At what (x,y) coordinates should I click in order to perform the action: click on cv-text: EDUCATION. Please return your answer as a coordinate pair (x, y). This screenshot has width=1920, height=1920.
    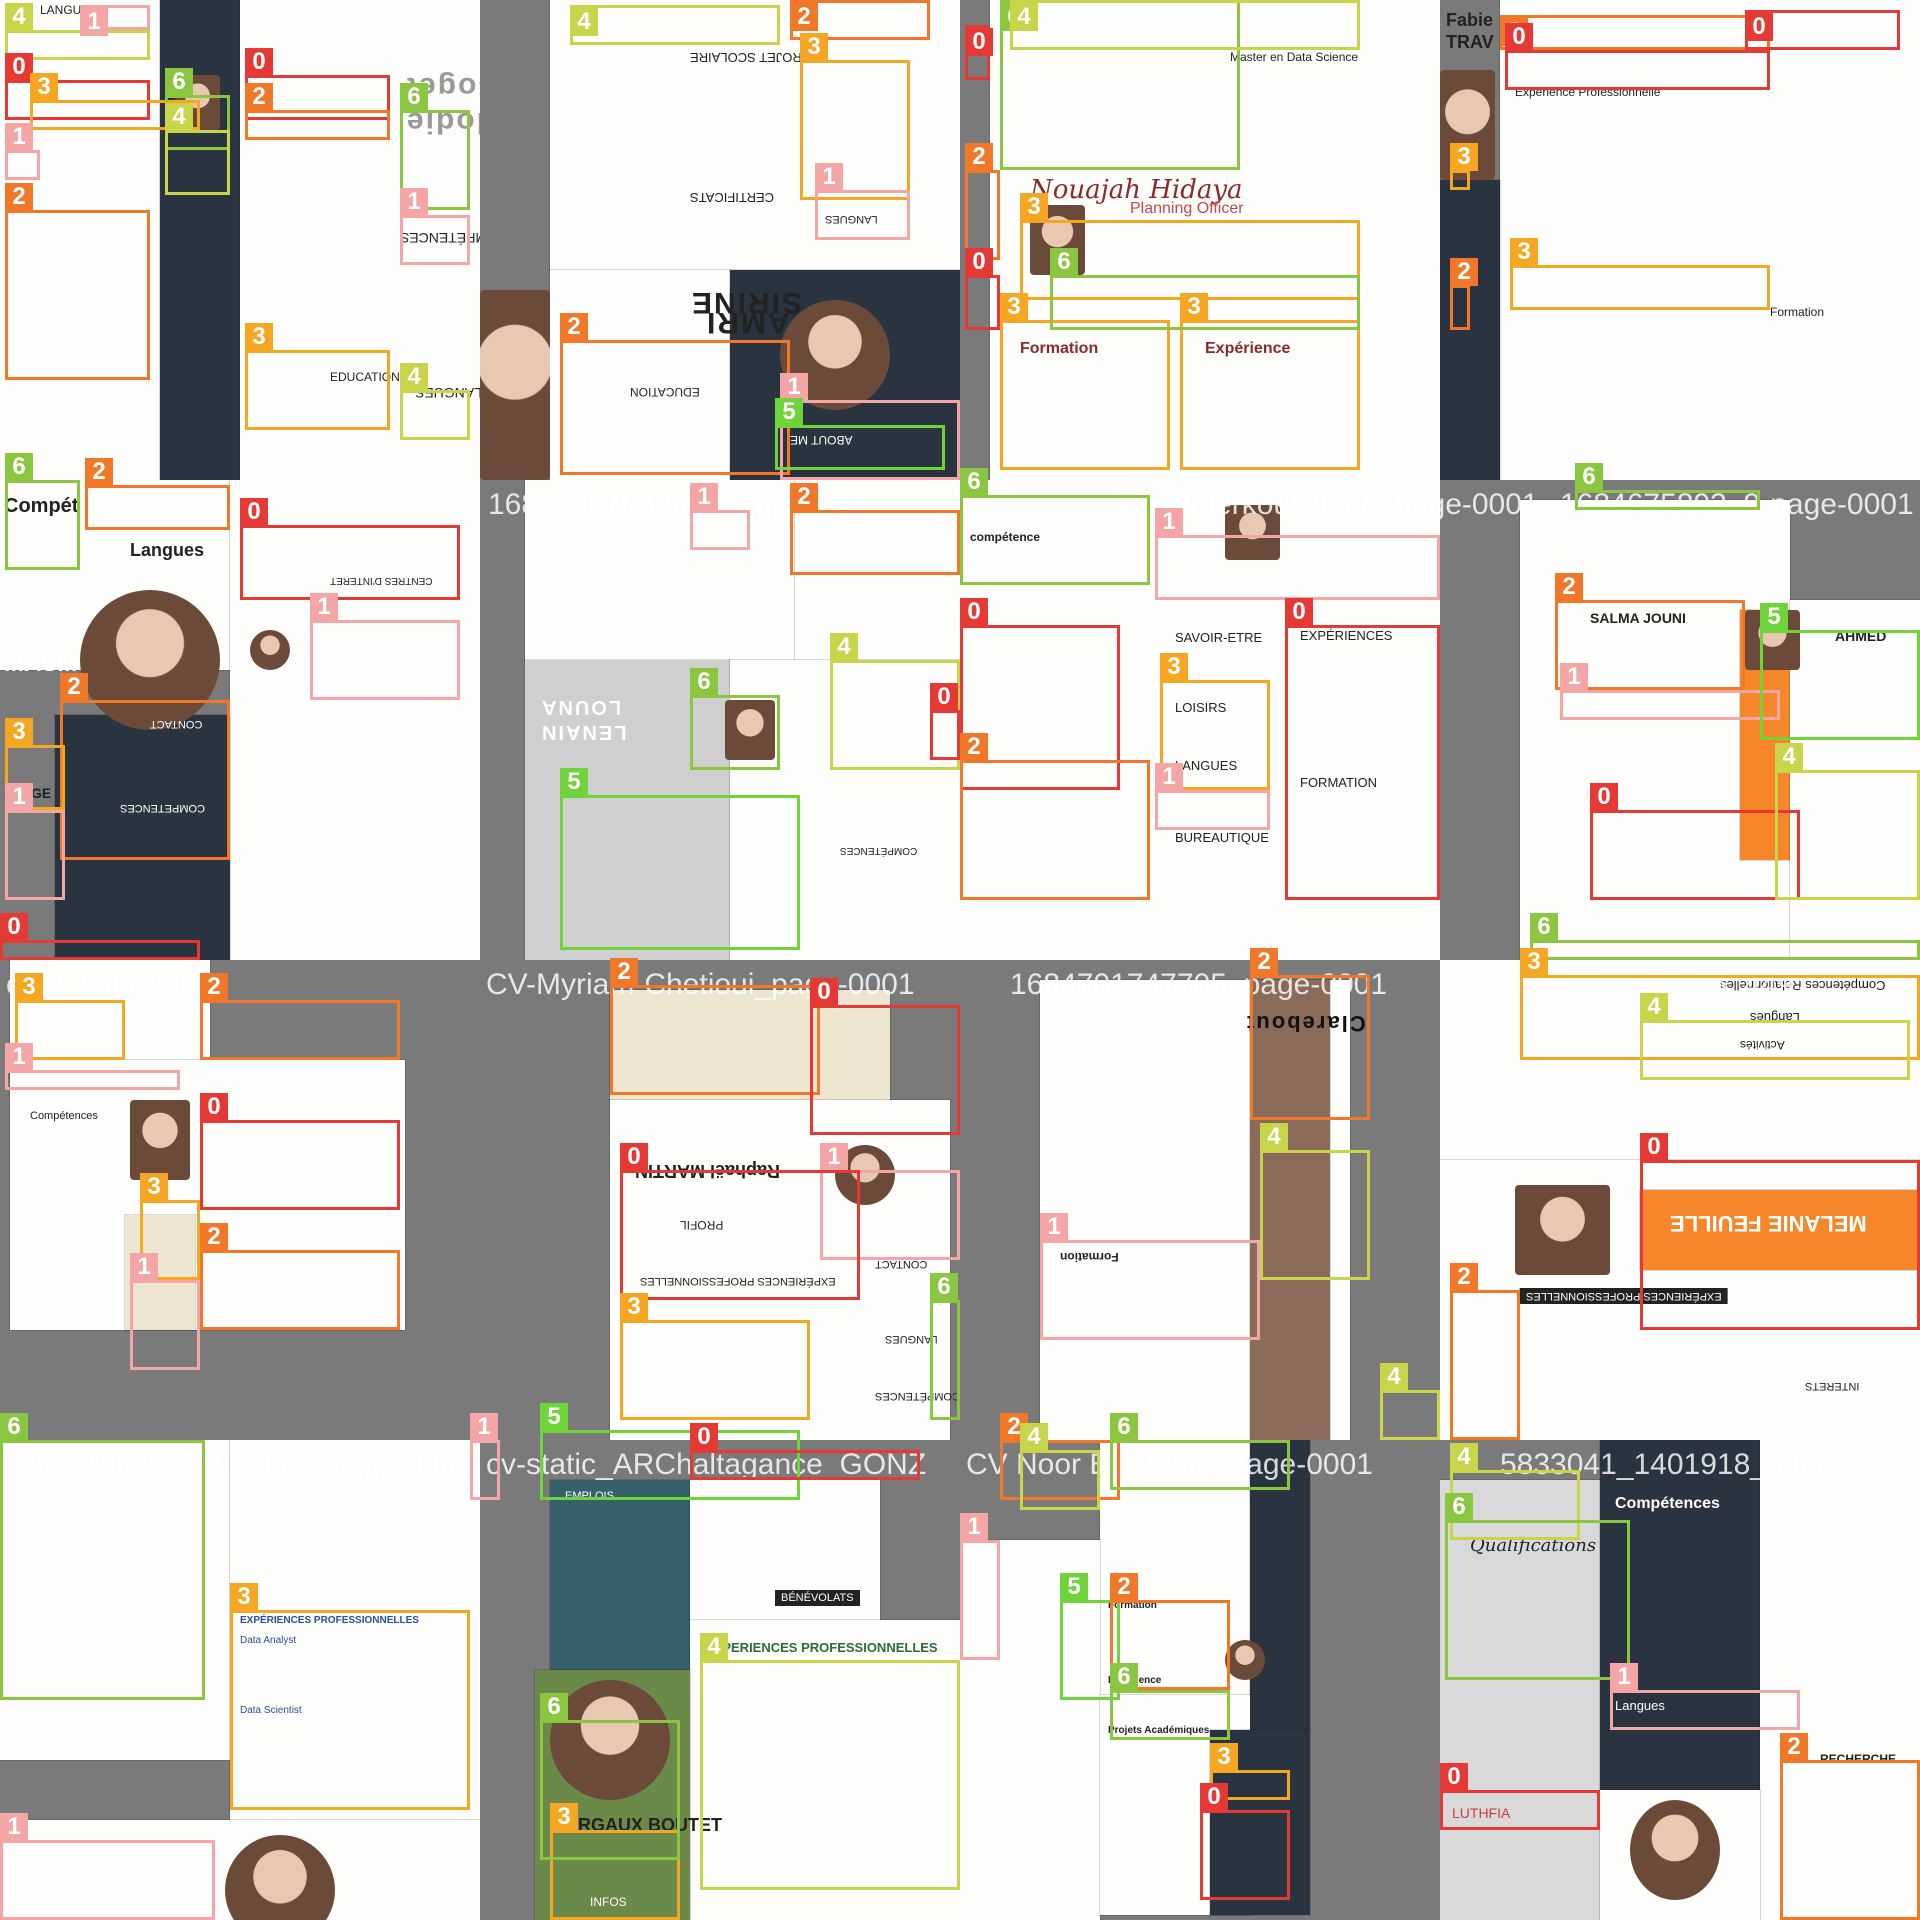
    Looking at the image, I should click on (365, 377).